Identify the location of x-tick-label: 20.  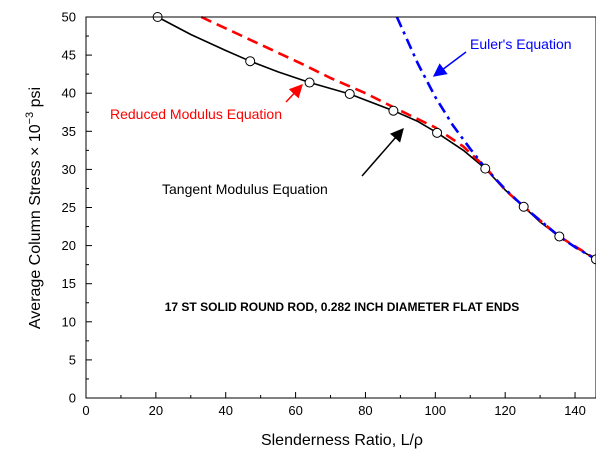
(156, 410).